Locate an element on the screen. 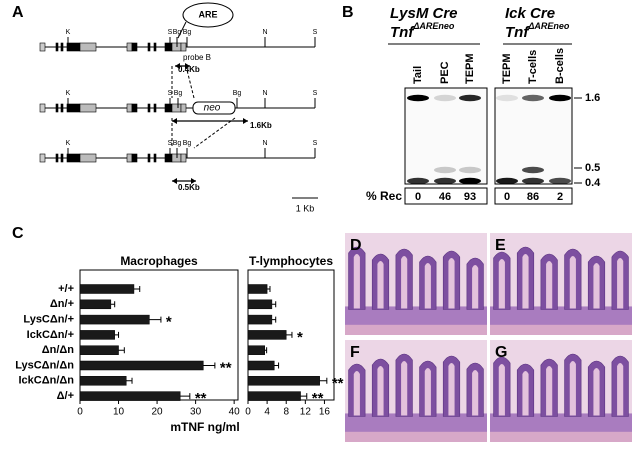 This screenshot has width=640, height=449. panel-label: B is located at coordinates (348, 12).